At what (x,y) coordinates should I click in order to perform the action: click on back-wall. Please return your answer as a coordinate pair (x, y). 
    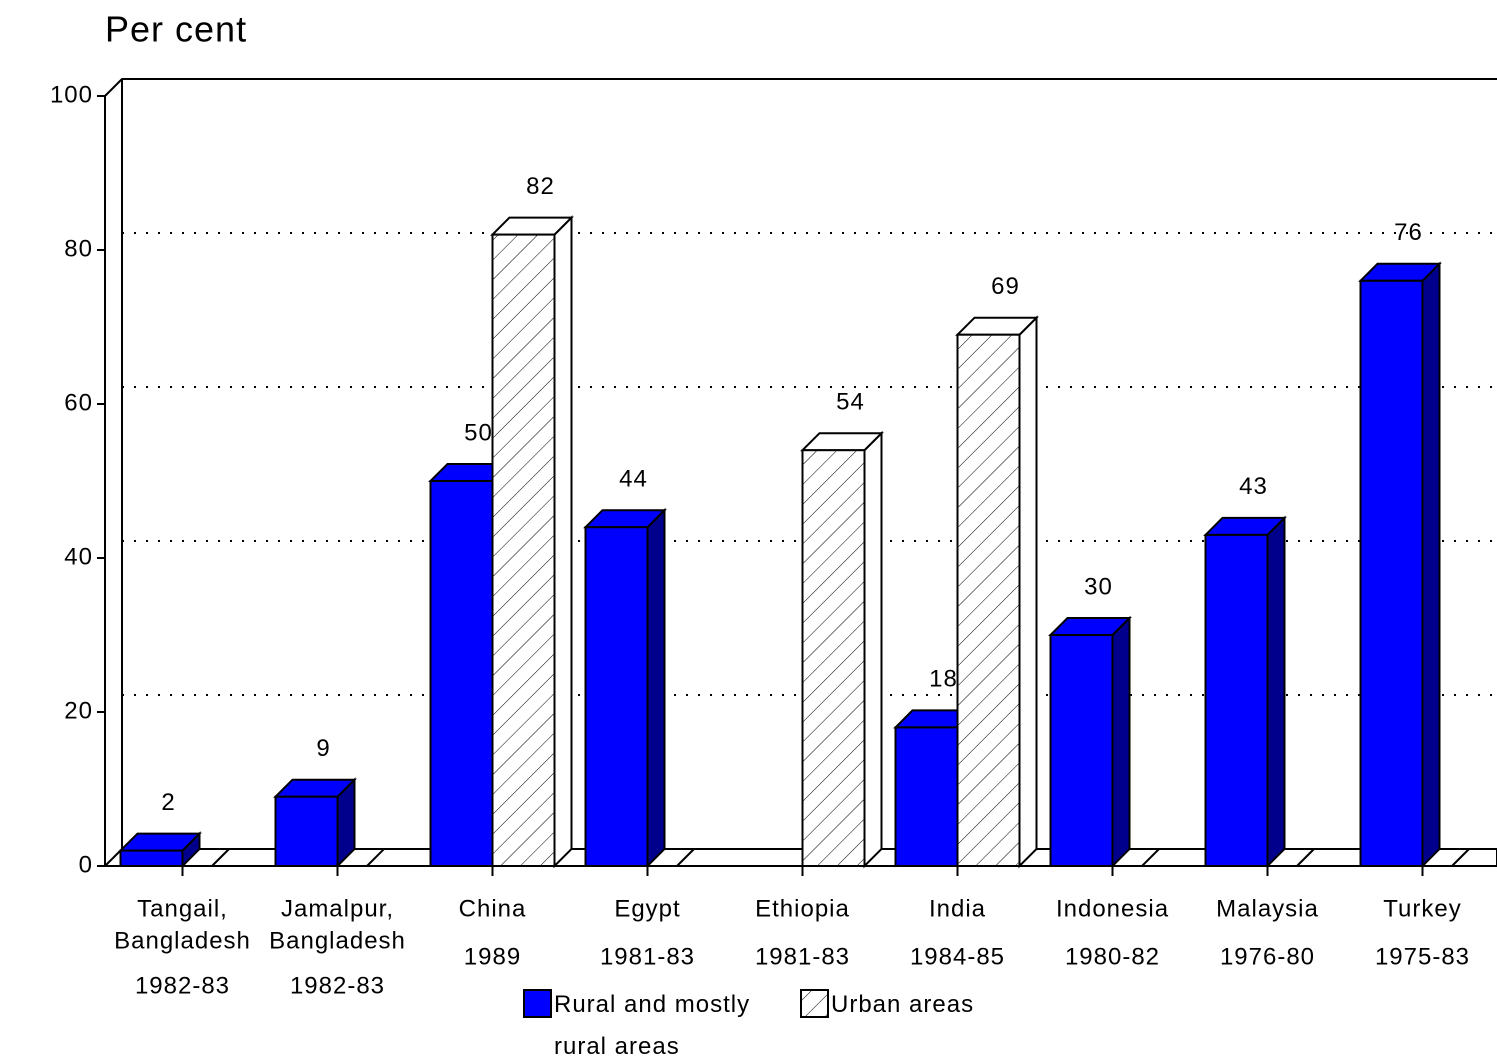
    Looking at the image, I should click on (800, 87).